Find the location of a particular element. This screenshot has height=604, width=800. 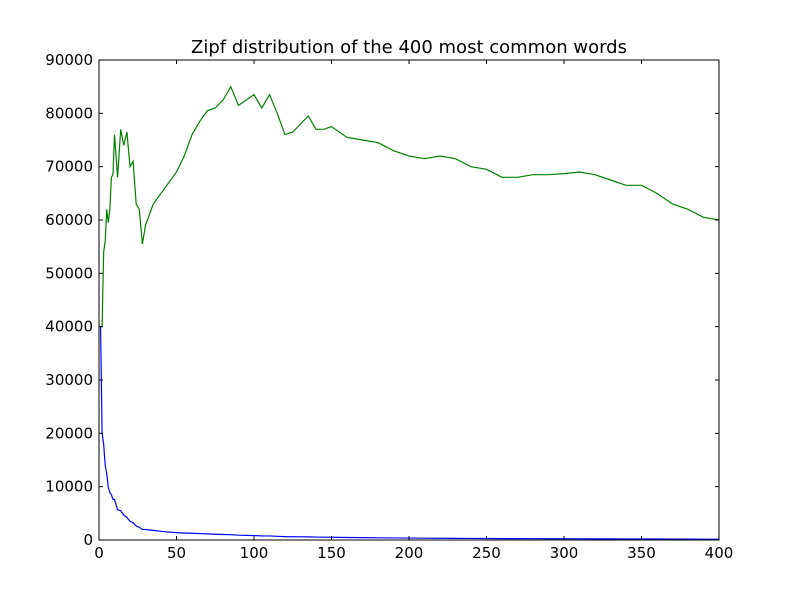

y-tick-label: 50000 is located at coordinates (69, 273).